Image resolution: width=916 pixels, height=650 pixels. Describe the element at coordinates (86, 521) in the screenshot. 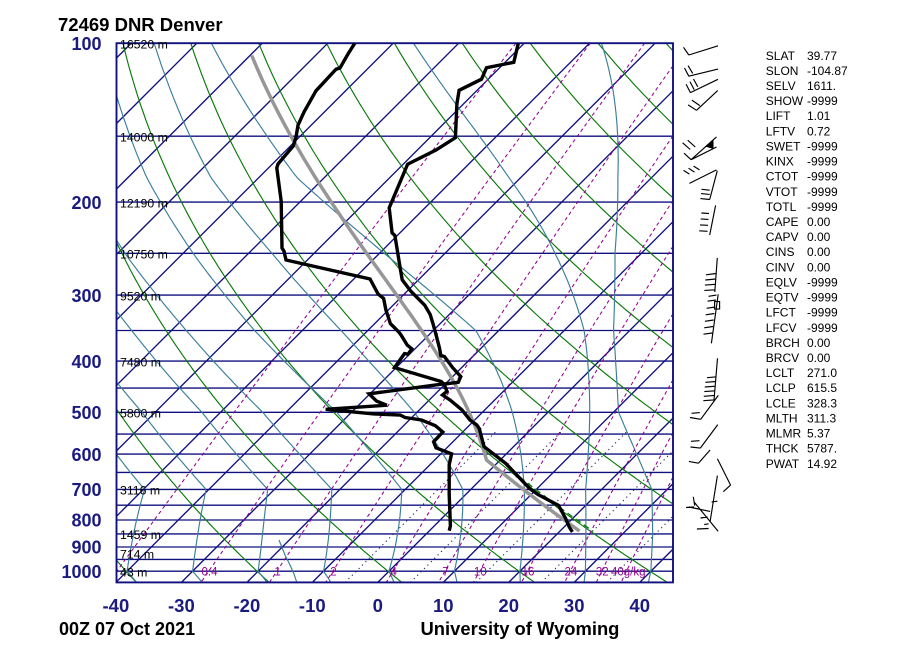

I see `svg-text: 800` at that location.